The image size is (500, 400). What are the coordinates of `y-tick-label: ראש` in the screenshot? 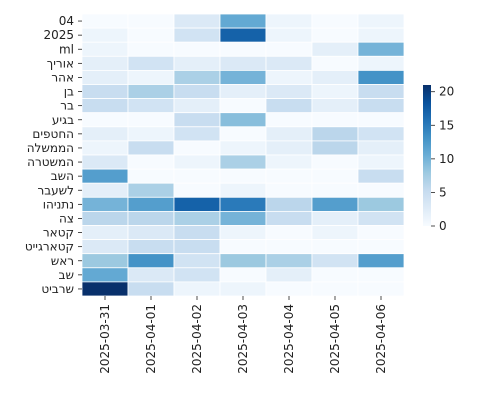 It's located at (62, 261).